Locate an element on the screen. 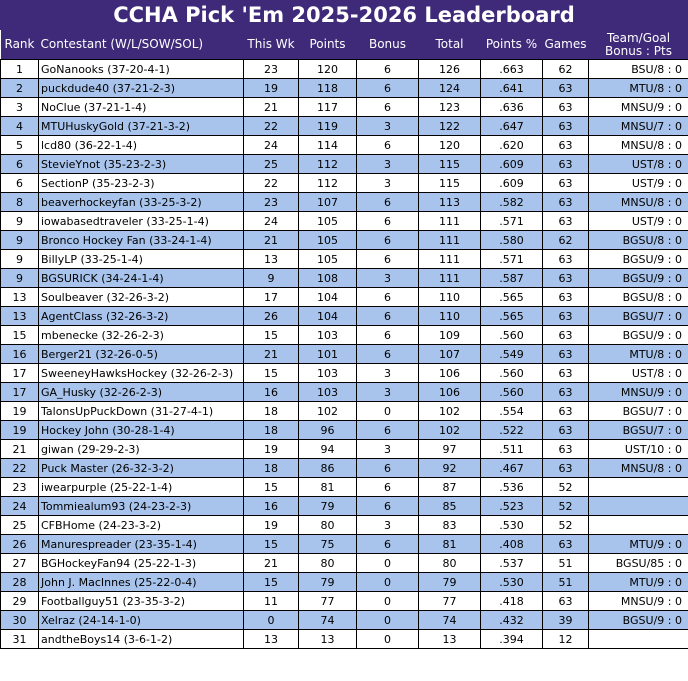 This screenshot has height=681, width=688. cell-points: 77 is located at coordinates (327, 601).